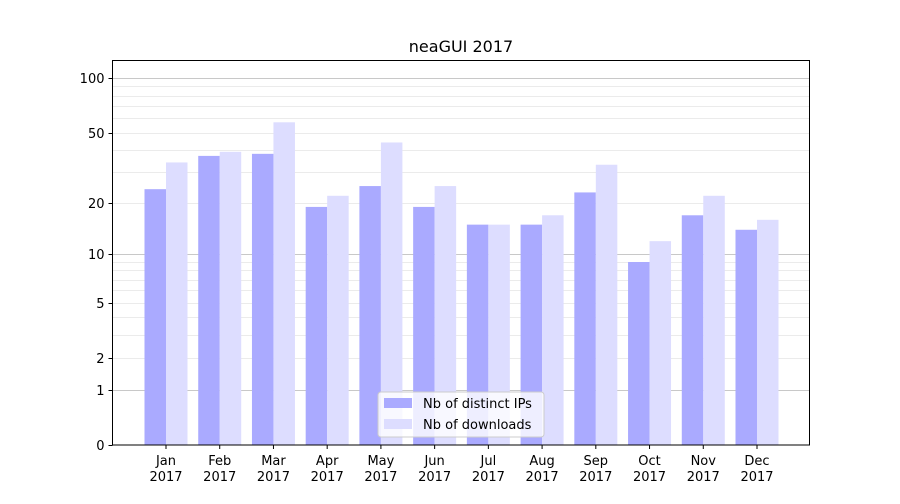  Describe the element at coordinates (398, 403) in the screenshot. I see `legend-swatch-ips` at that location.